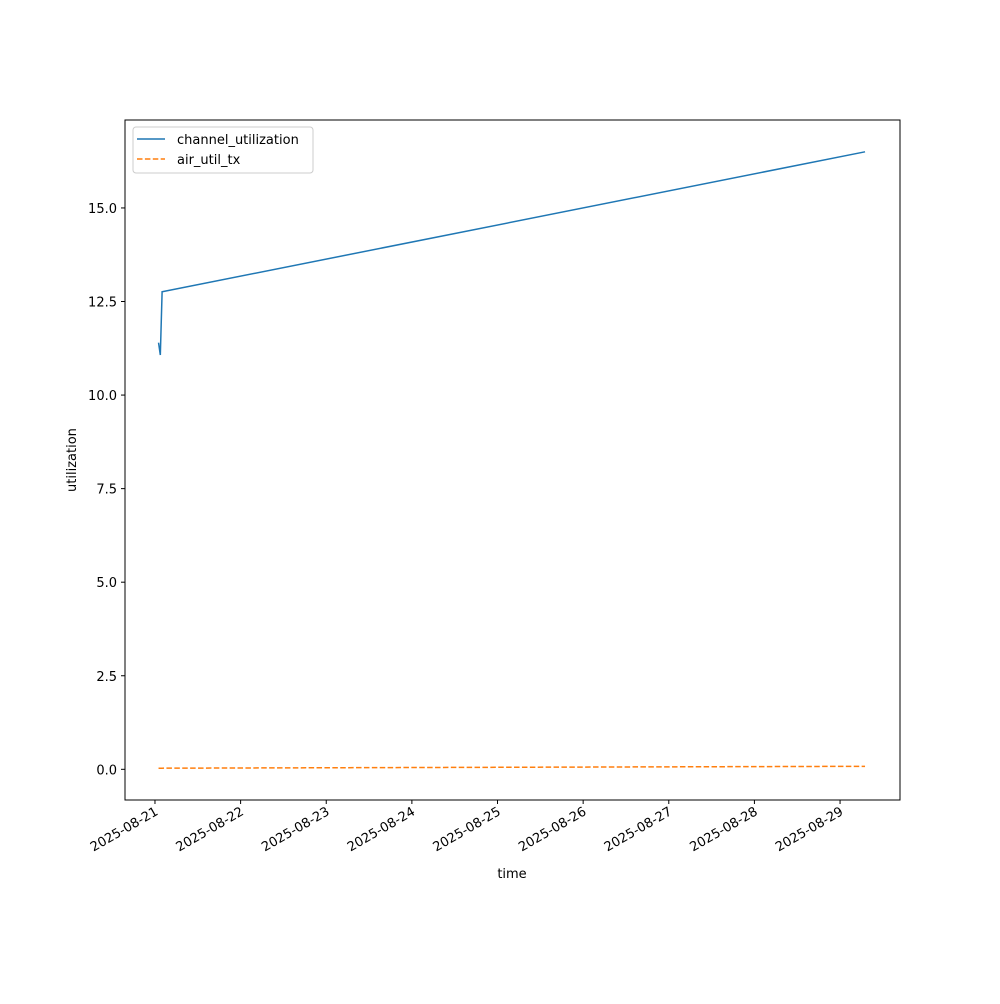 The image size is (1000, 1004). What do you see at coordinates (102, 396) in the screenshot?
I see `y-tick-label: 10.0` at bounding box center [102, 396].